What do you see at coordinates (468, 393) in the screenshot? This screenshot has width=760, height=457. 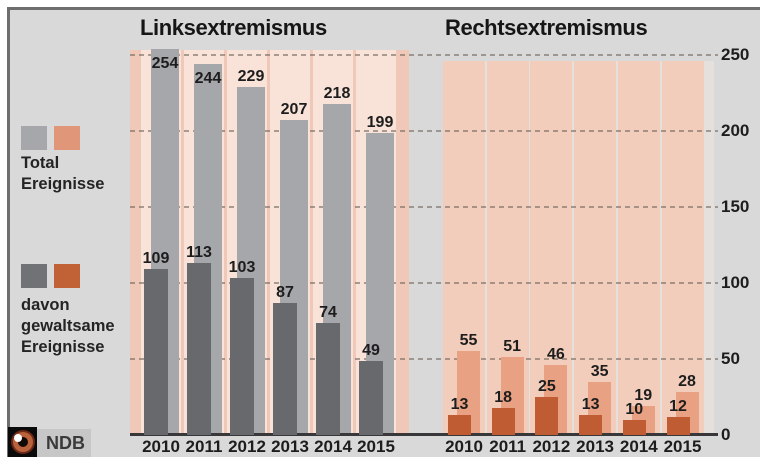 I see `bar-total-rechts-2010` at bounding box center [468, 393].